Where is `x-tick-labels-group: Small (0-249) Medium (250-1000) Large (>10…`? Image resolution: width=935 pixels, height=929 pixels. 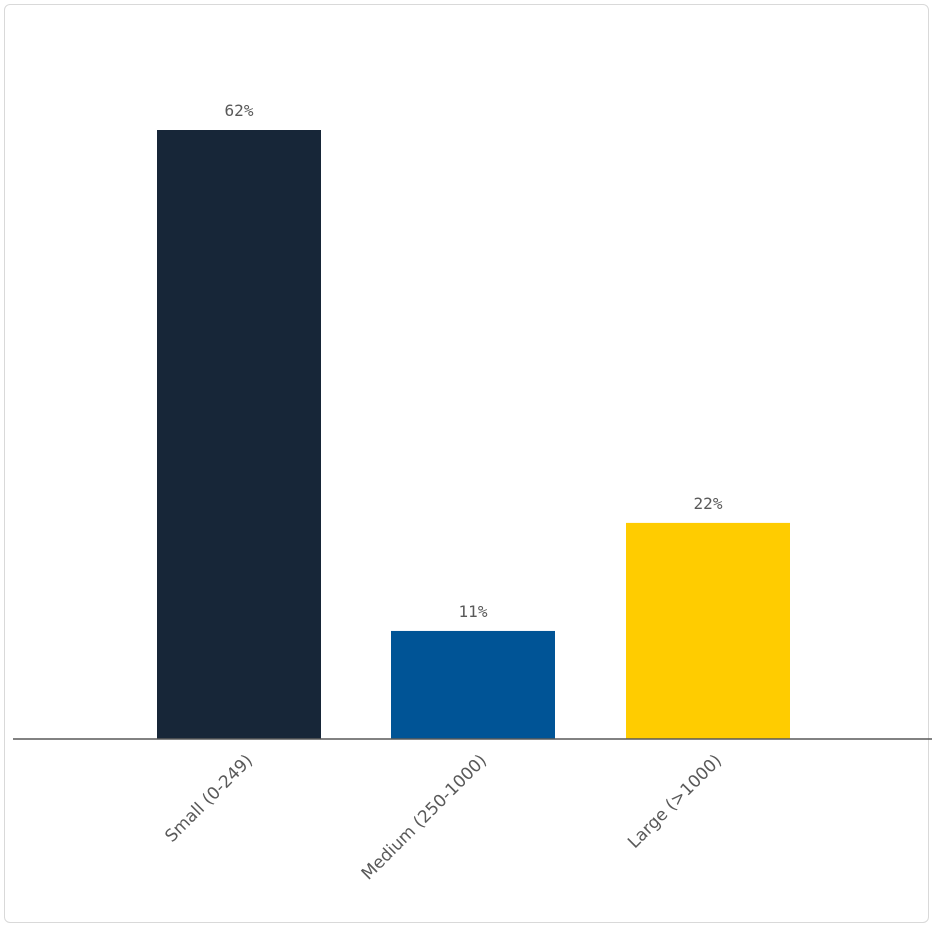 x-tick-labels-group: Small (0-249) Medium (250-1000) Large (>10… is located at coordinates (443, 817).